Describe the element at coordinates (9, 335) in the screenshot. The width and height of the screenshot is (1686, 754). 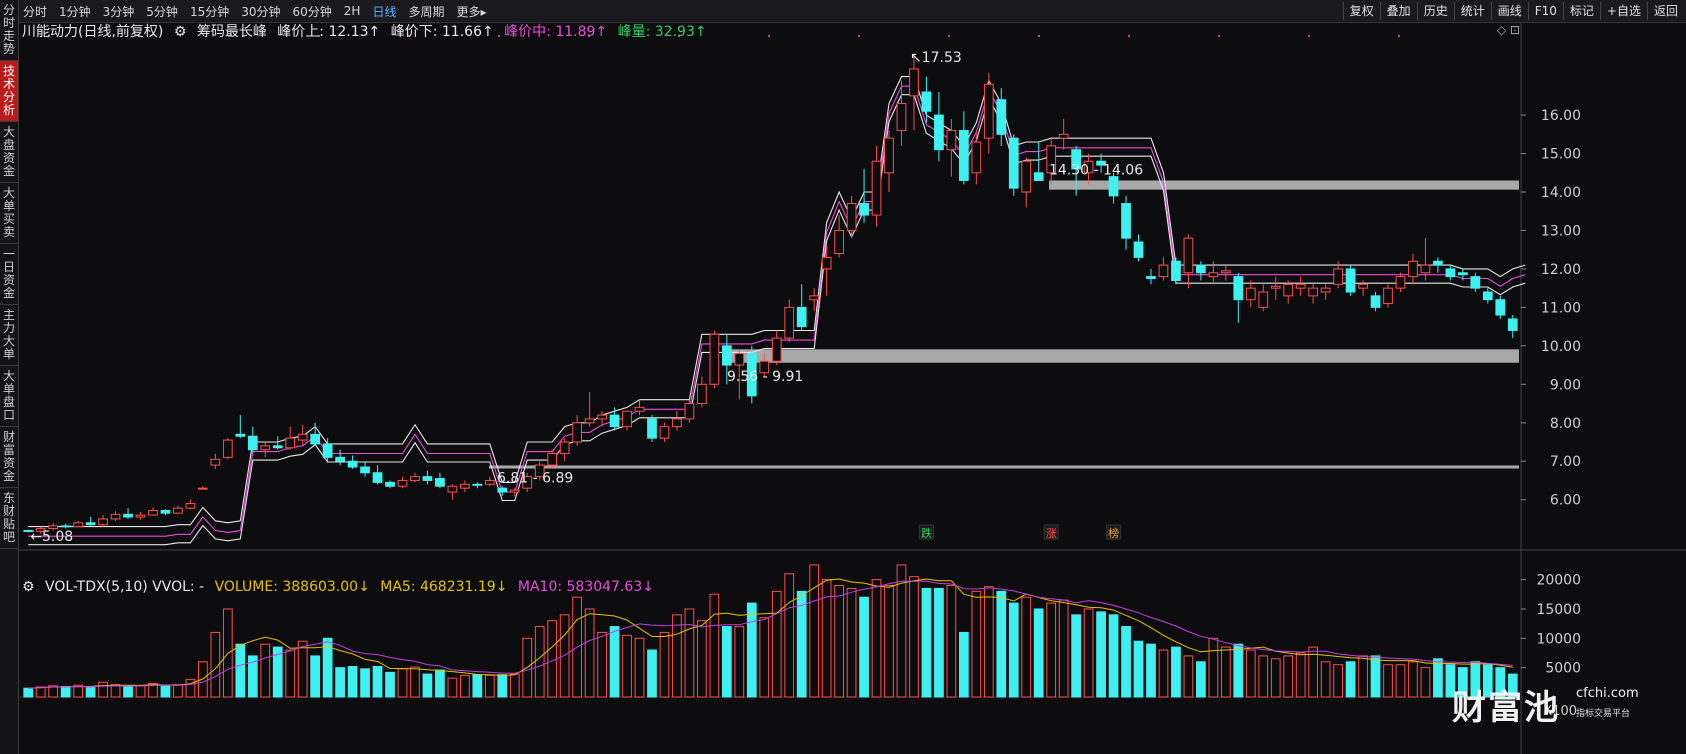
I see `sidebar-tab-5: 主力大单` at that location.